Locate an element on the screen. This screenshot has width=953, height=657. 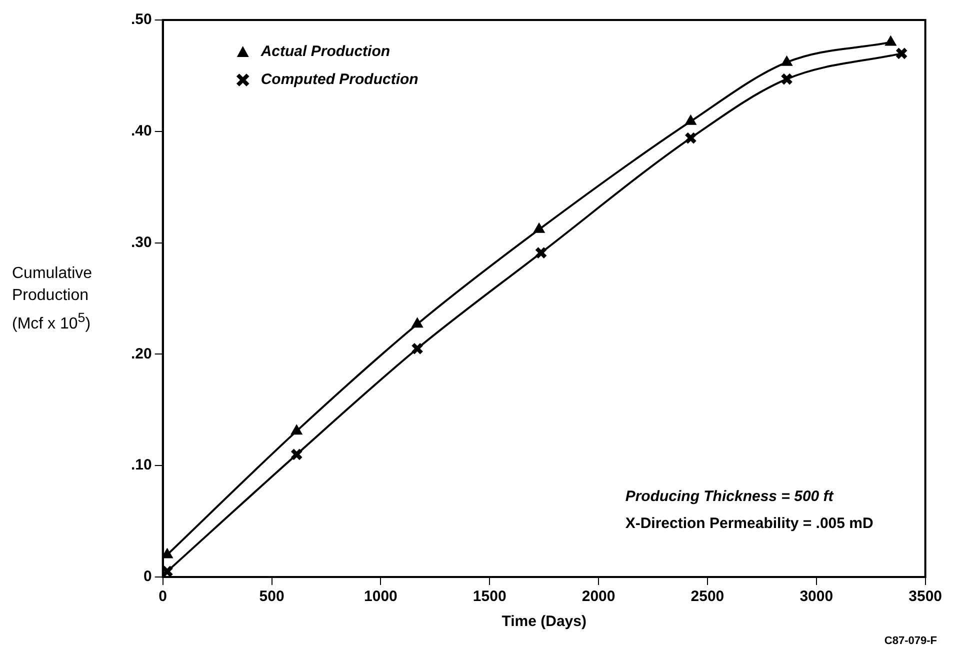
annotation: Producing Thickness = 500 ft is located at coordinates (729, 497).